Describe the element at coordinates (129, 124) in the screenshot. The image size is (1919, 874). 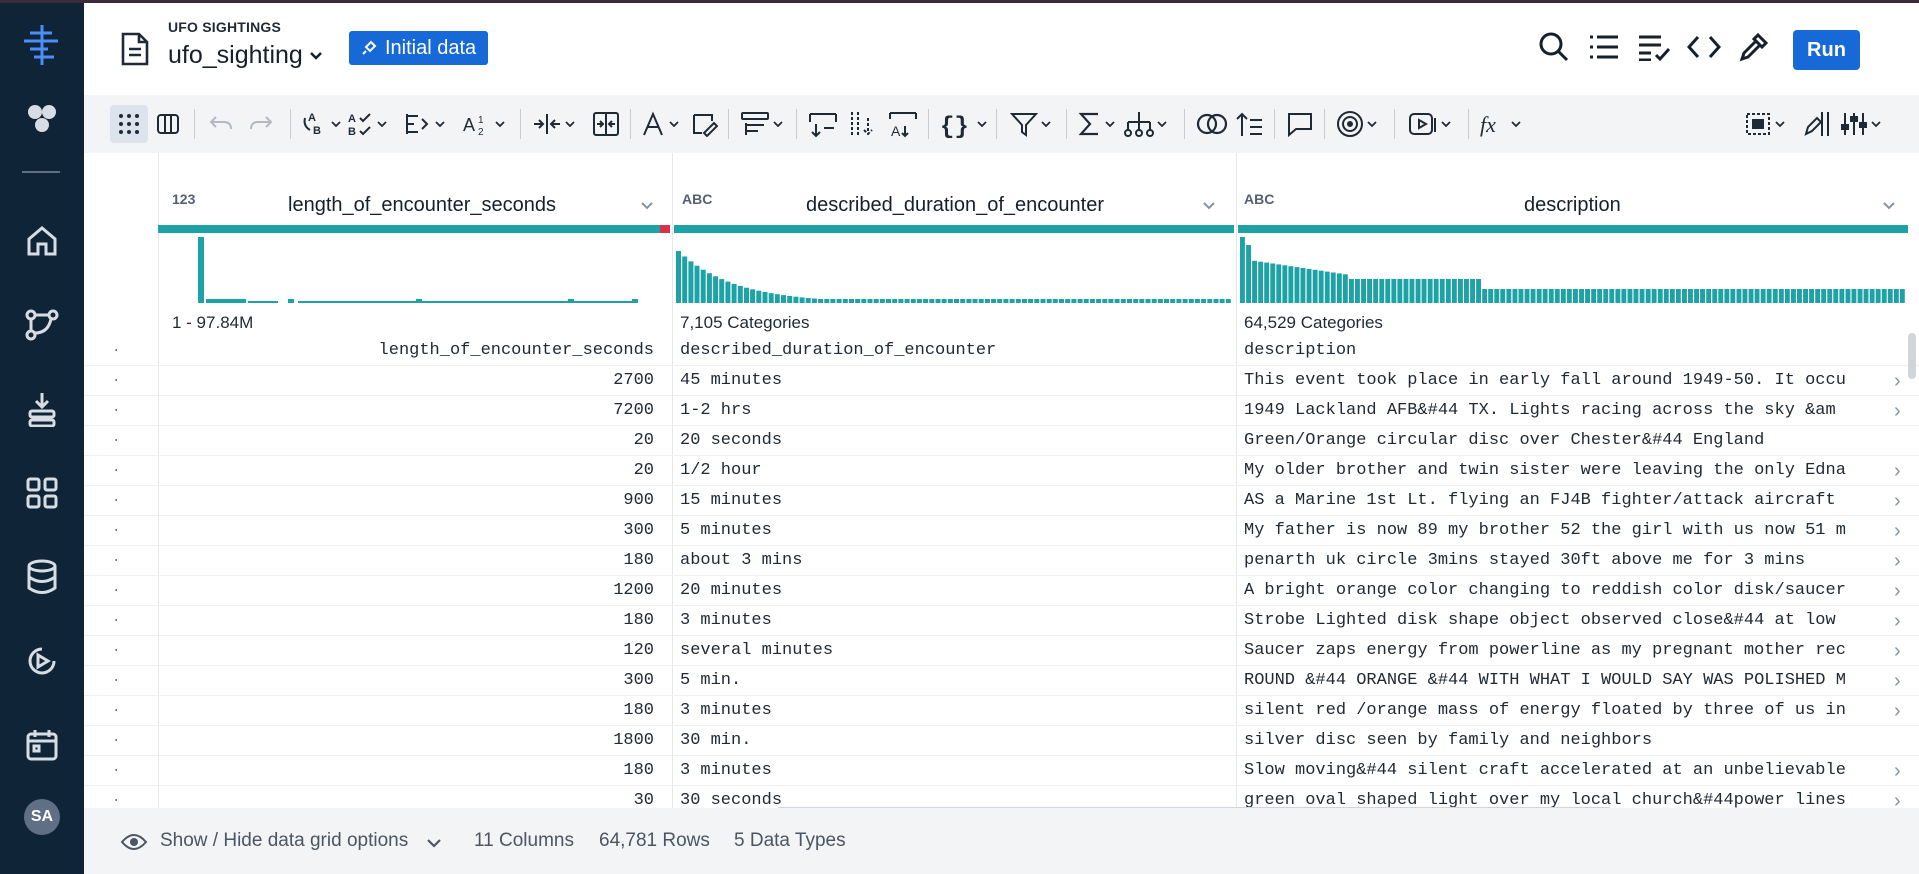
I see `grid-view-icon` at that location.